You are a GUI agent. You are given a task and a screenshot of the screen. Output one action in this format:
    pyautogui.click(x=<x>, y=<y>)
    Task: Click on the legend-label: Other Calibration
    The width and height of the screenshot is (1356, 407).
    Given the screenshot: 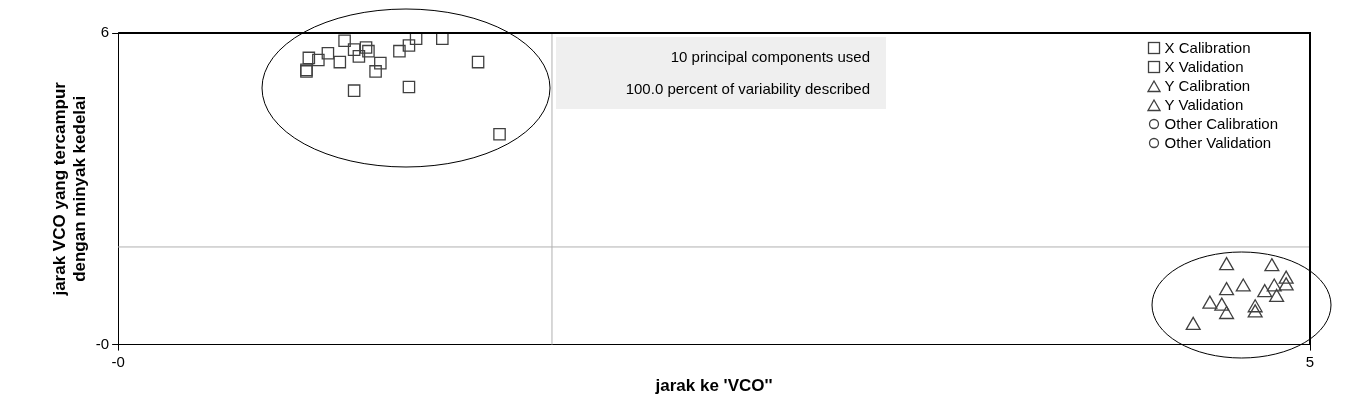 What is the action you would take?
    pyautogui.click(x=1221, y=123)
    